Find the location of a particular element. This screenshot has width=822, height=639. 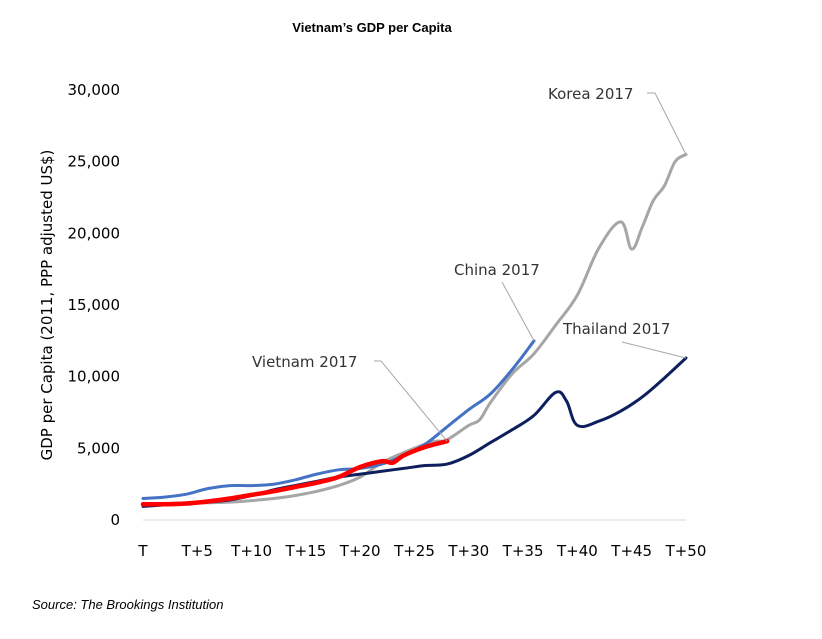

y-tick-label: 10,000 is located at coordinates (94, 377).